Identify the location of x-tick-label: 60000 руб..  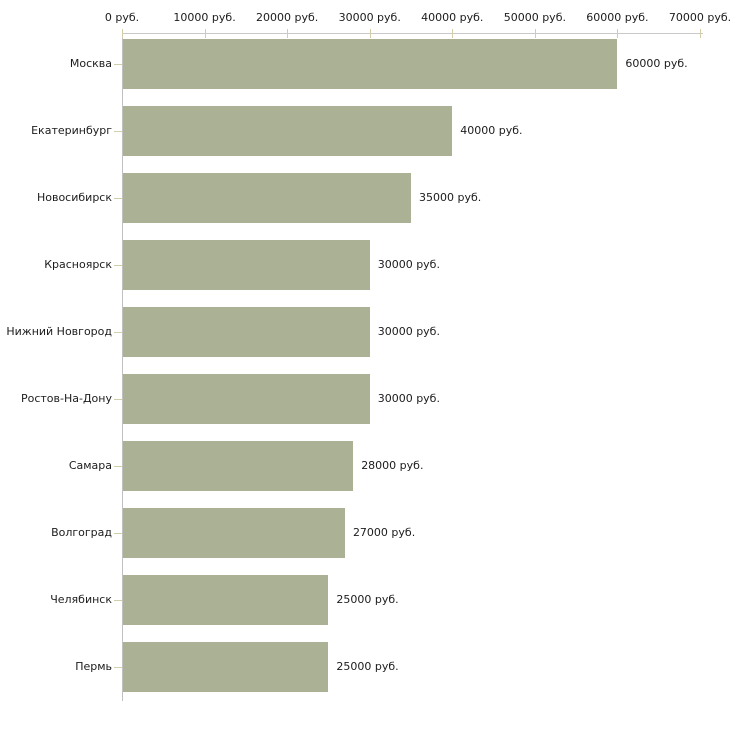
(617, 17).